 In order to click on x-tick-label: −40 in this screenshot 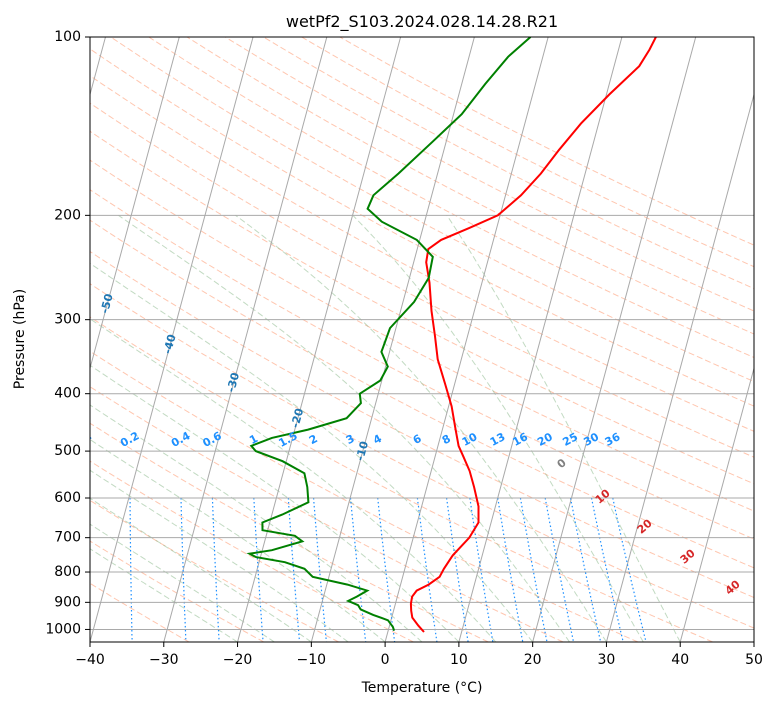, I will do `click(90, 660)`.